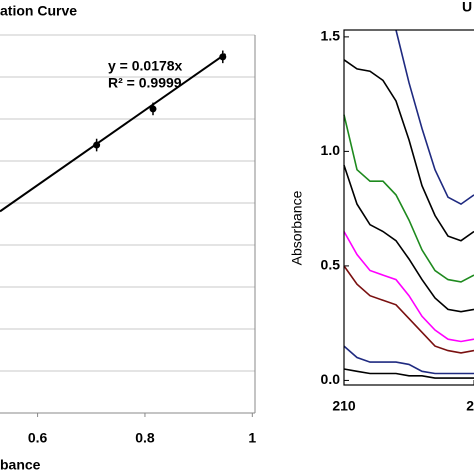 Image resolution: width=474 pixels, height=474 pixels. Describe the element at coordinates (344, 406) in the screenshot. I see `x-tick-label: 210` at that location.